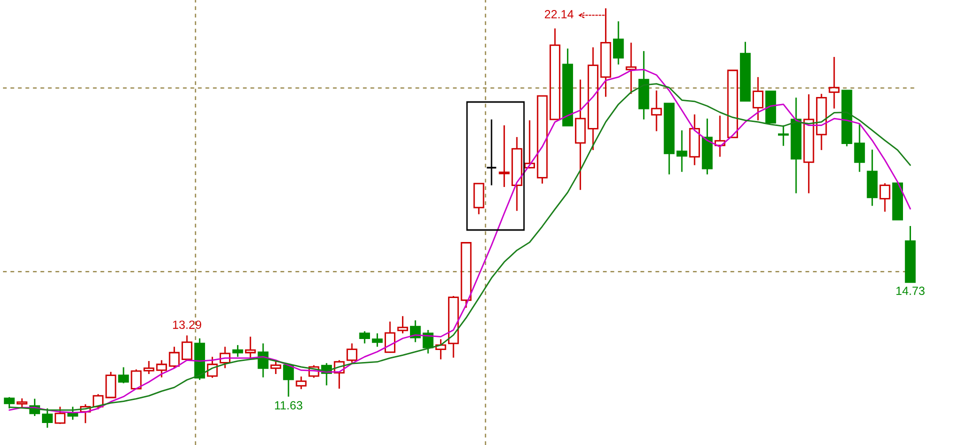 The width and height of the screenshot is (973, 445). I want to click on annotation: 22.14, so click(559, 14).